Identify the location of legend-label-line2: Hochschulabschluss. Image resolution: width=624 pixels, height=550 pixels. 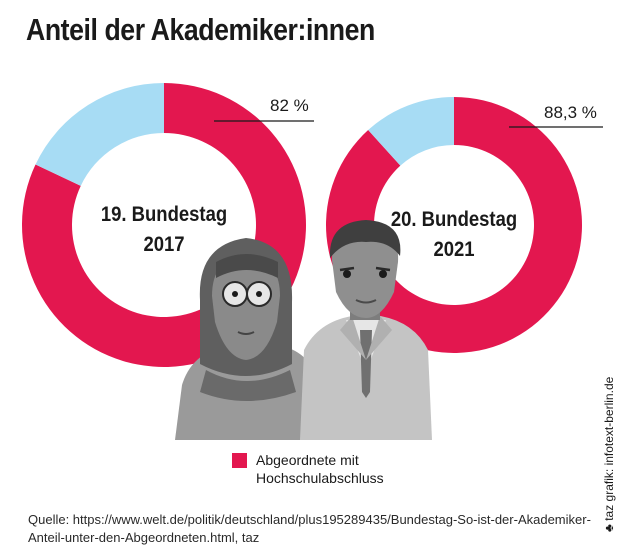
(320, 478).